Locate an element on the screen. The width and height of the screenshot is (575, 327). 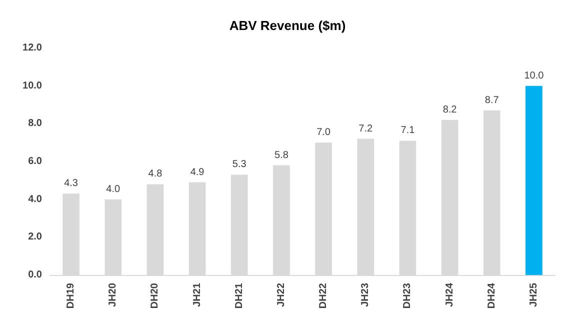
data-label: 4.9 is located at coordinates (197, 172).